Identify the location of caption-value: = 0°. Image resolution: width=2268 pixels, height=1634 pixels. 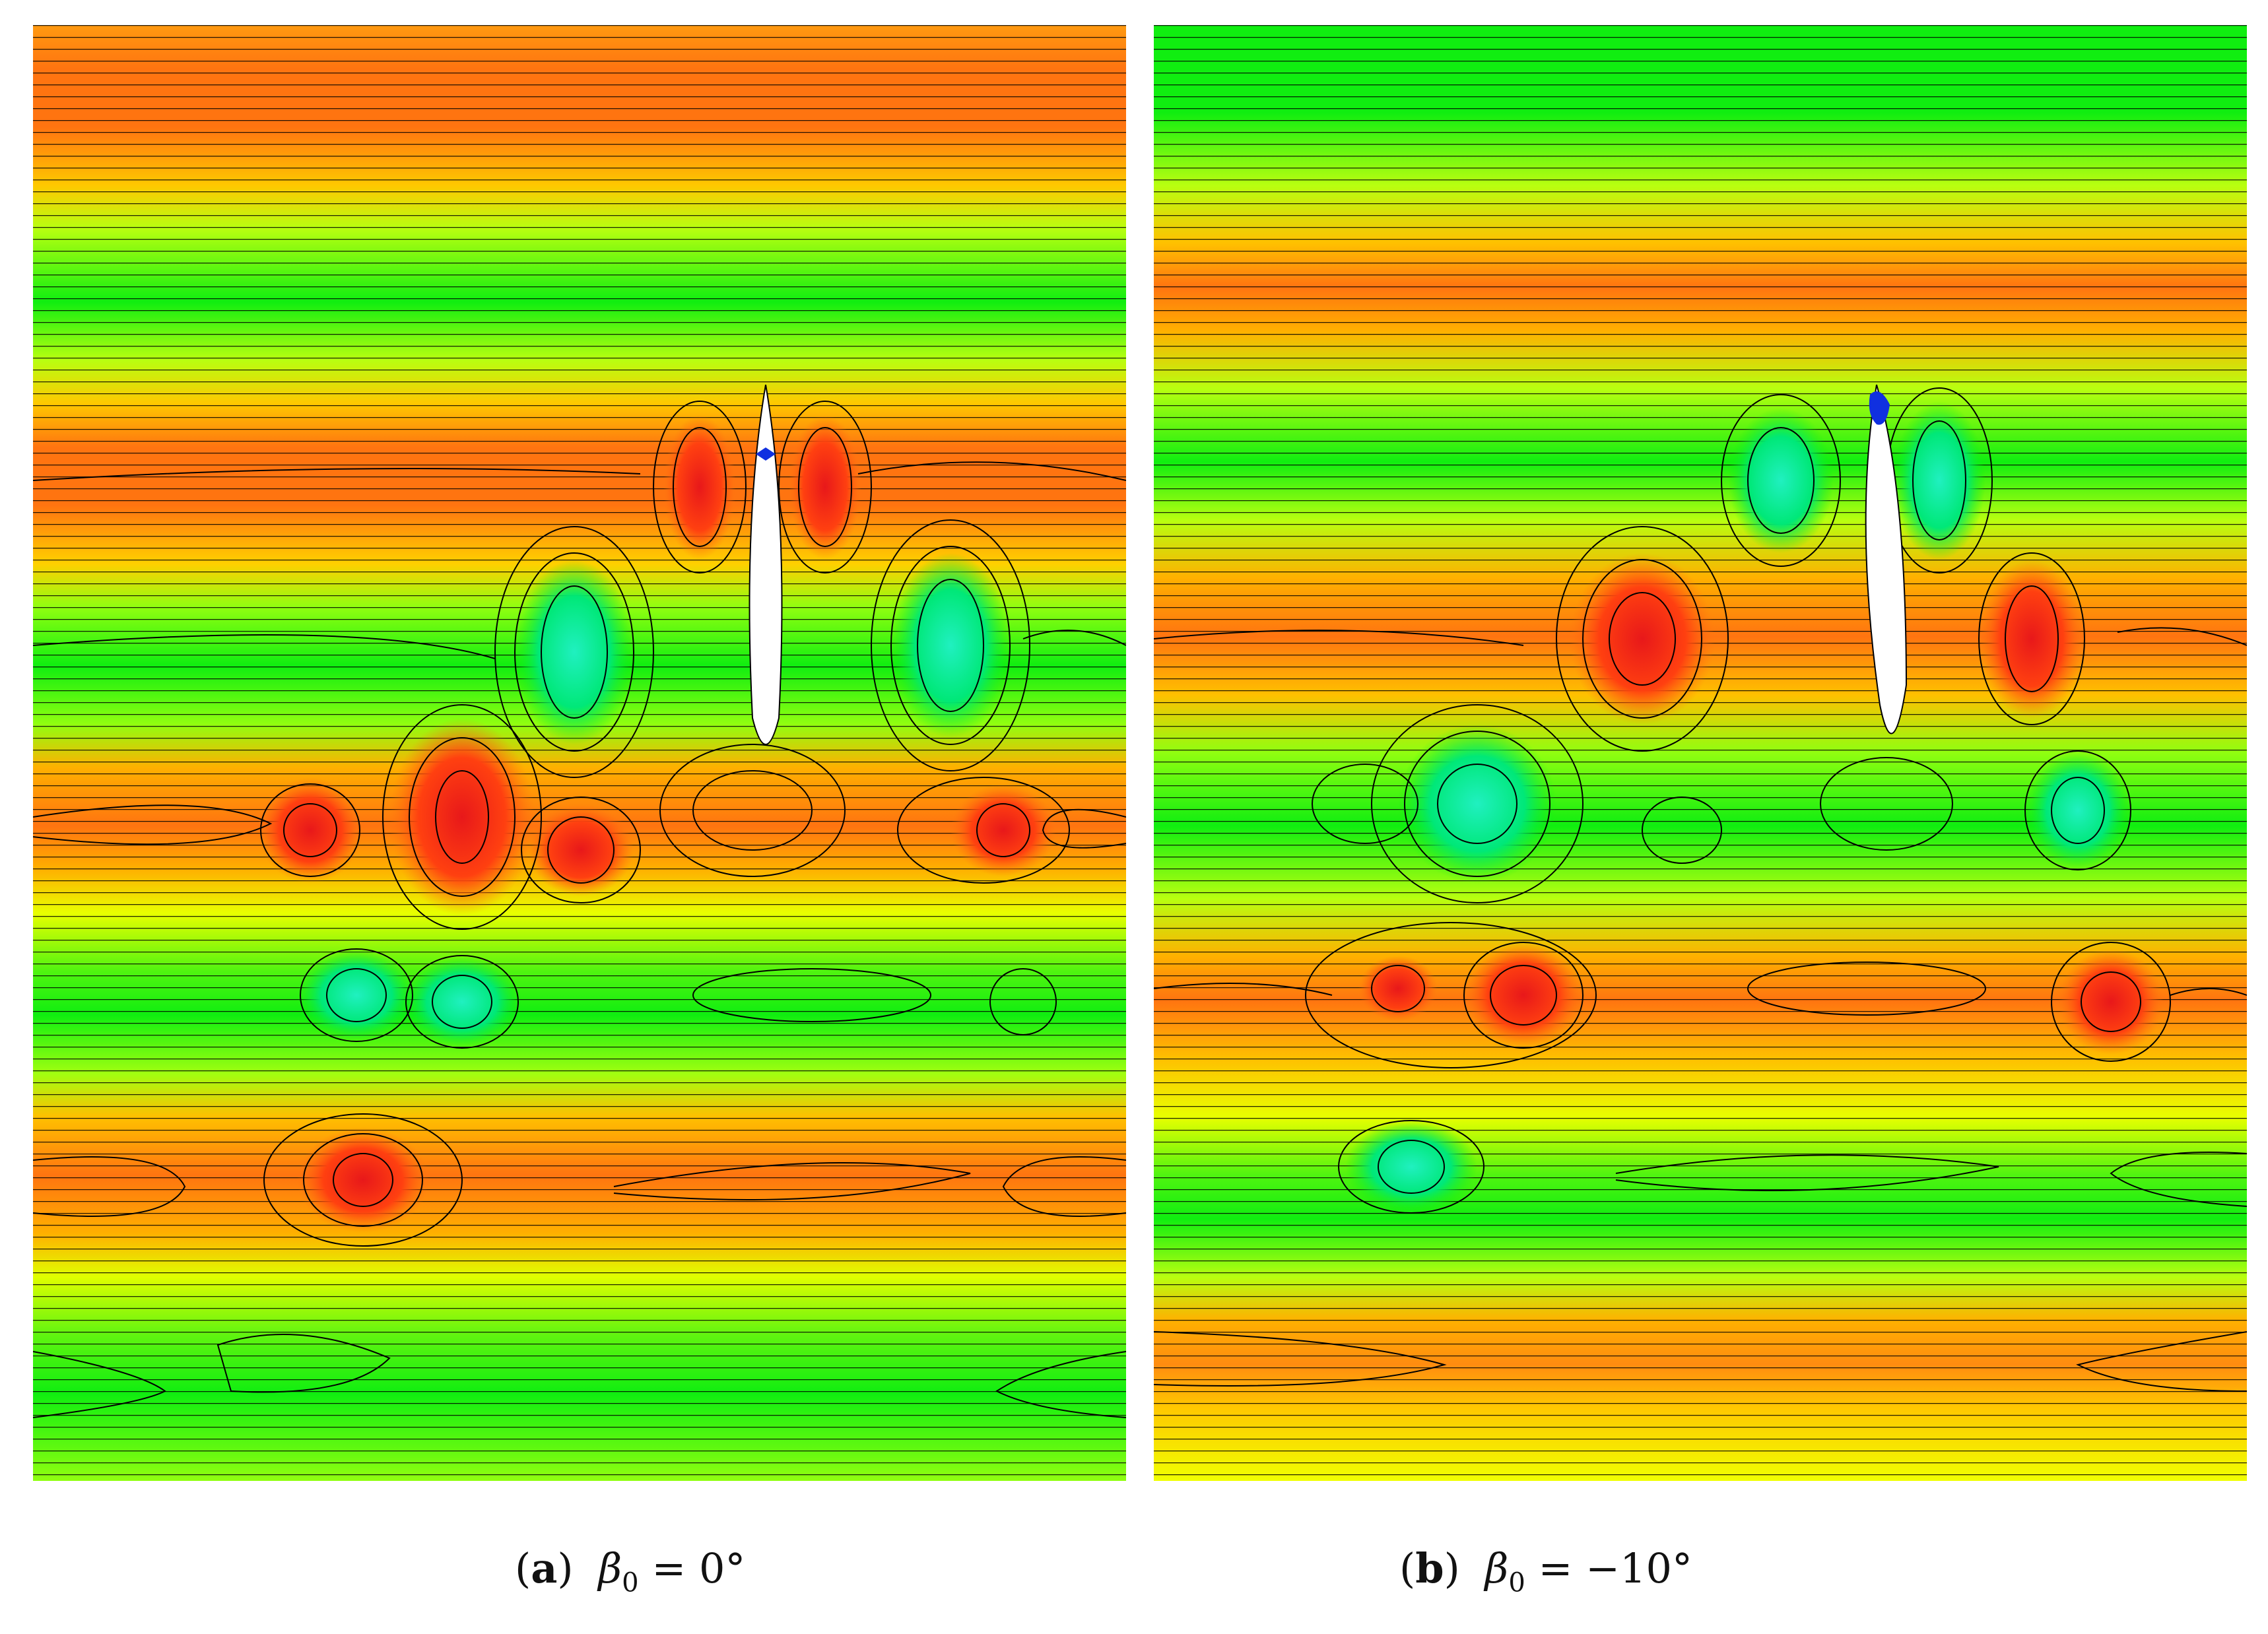
(692, 1568).